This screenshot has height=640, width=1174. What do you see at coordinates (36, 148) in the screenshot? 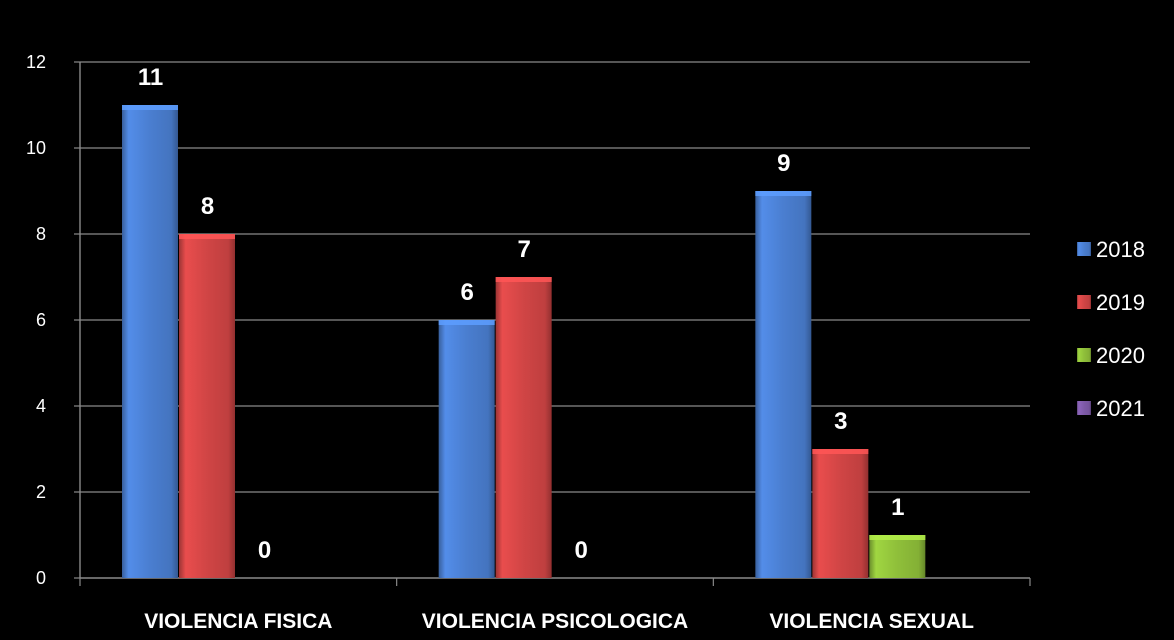
I see `y-tick-label: 10` at bounding box center [36, 148].